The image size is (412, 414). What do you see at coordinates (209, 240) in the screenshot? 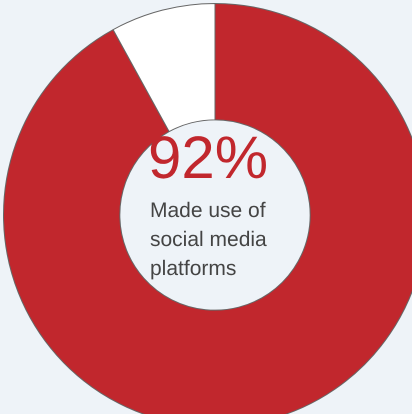
I see `text: Made use of social media platforms` at bounding box center [209, 240].